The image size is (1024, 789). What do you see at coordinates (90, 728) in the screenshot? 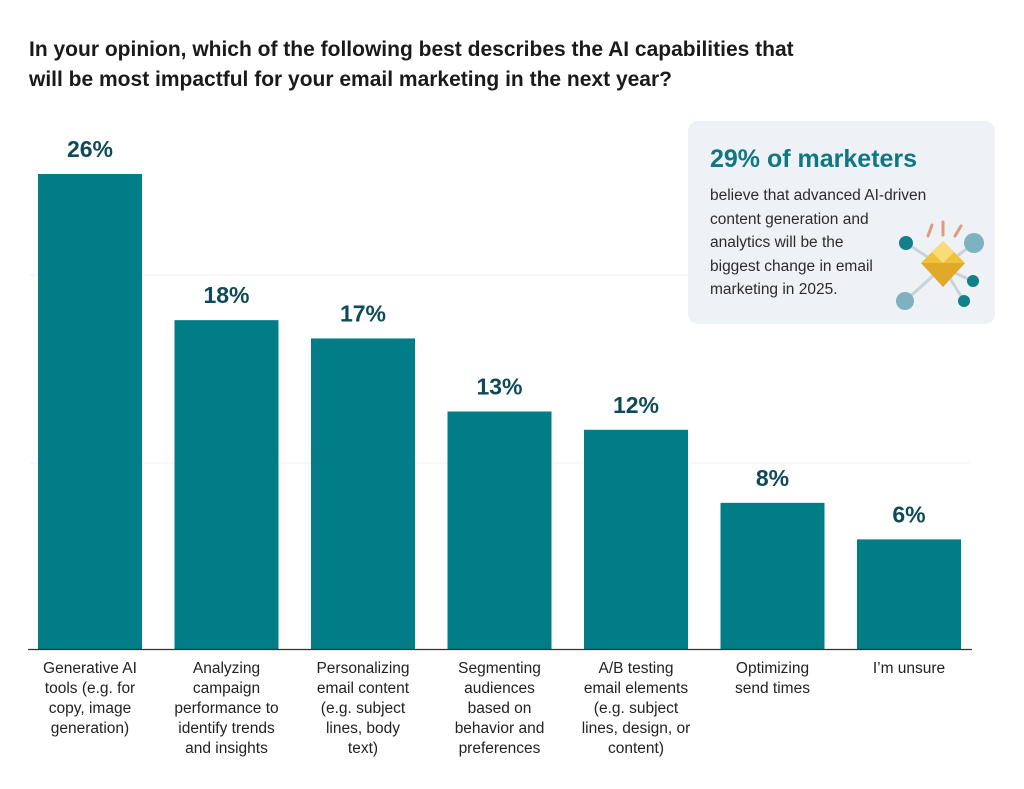
I see `category-label-1-line-4: generation)` at bounding box center [90, 728].